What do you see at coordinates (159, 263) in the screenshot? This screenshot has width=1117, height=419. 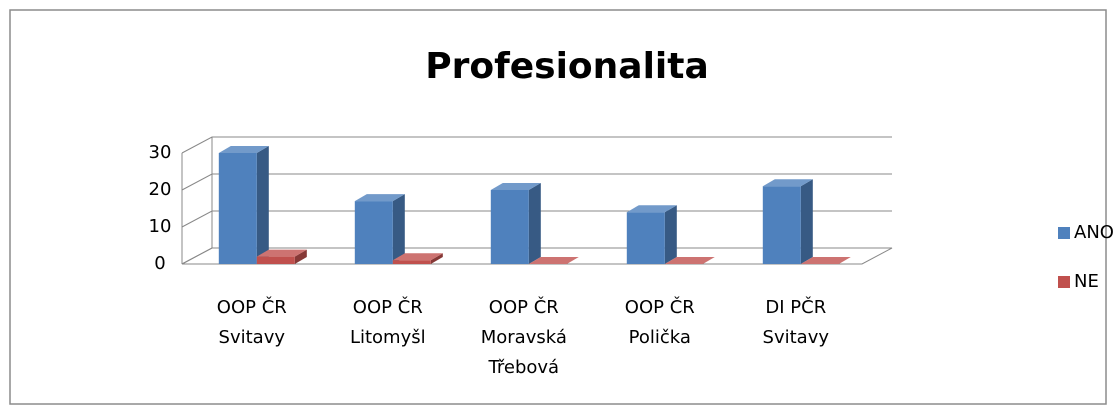 I see `y-tick-label: 0` at bounding box center [159, 263].